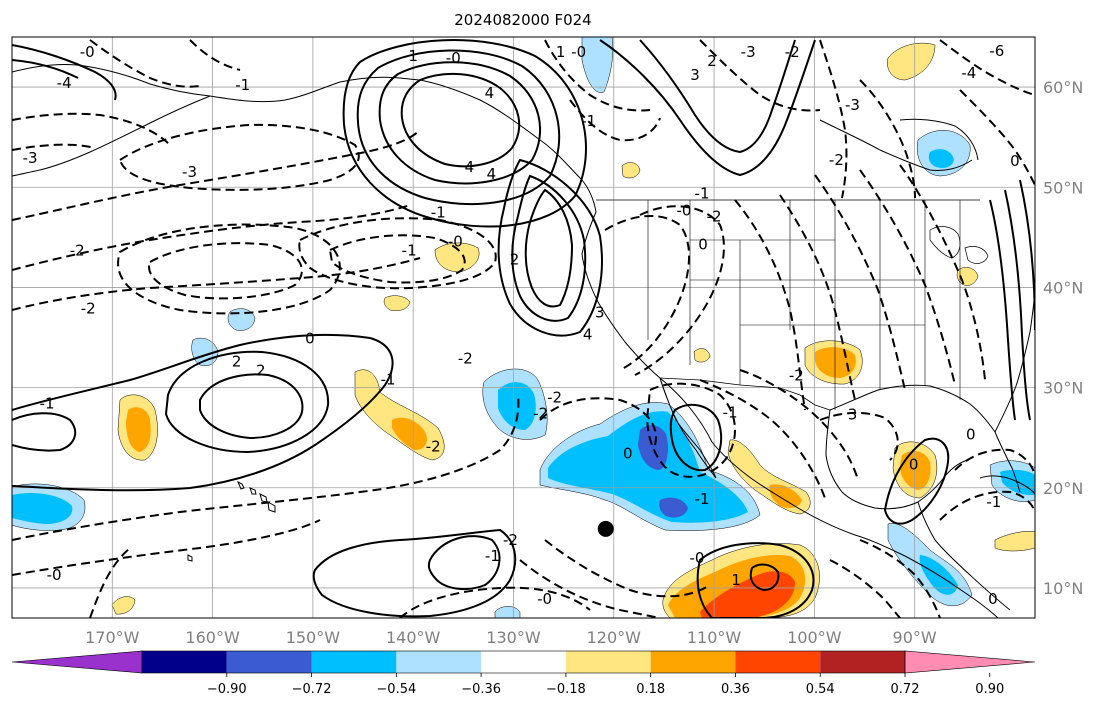 The image size is (1105, 712). Describe the element at coordinates (993, 502) in the screenshot. I see `contour-label-44: -1` at that location.